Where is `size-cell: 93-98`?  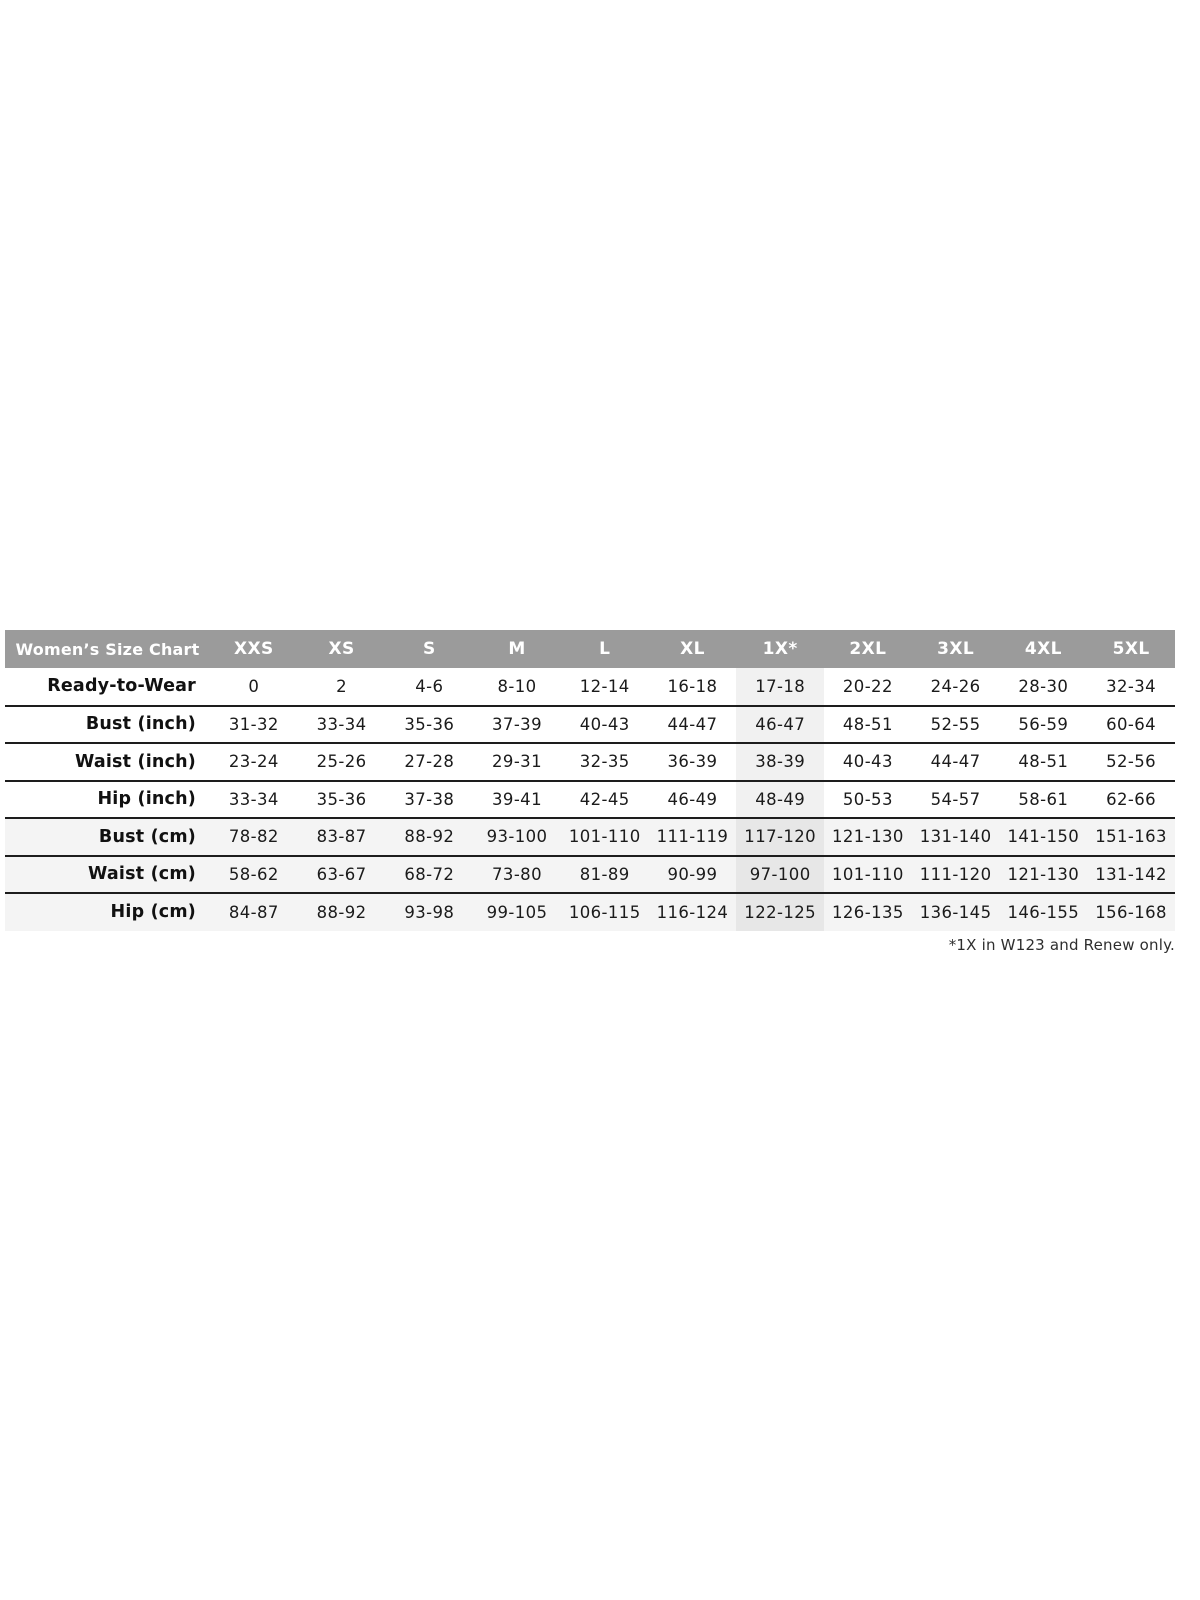 size-cell: 93-98 is located at coordinates (429, 912).